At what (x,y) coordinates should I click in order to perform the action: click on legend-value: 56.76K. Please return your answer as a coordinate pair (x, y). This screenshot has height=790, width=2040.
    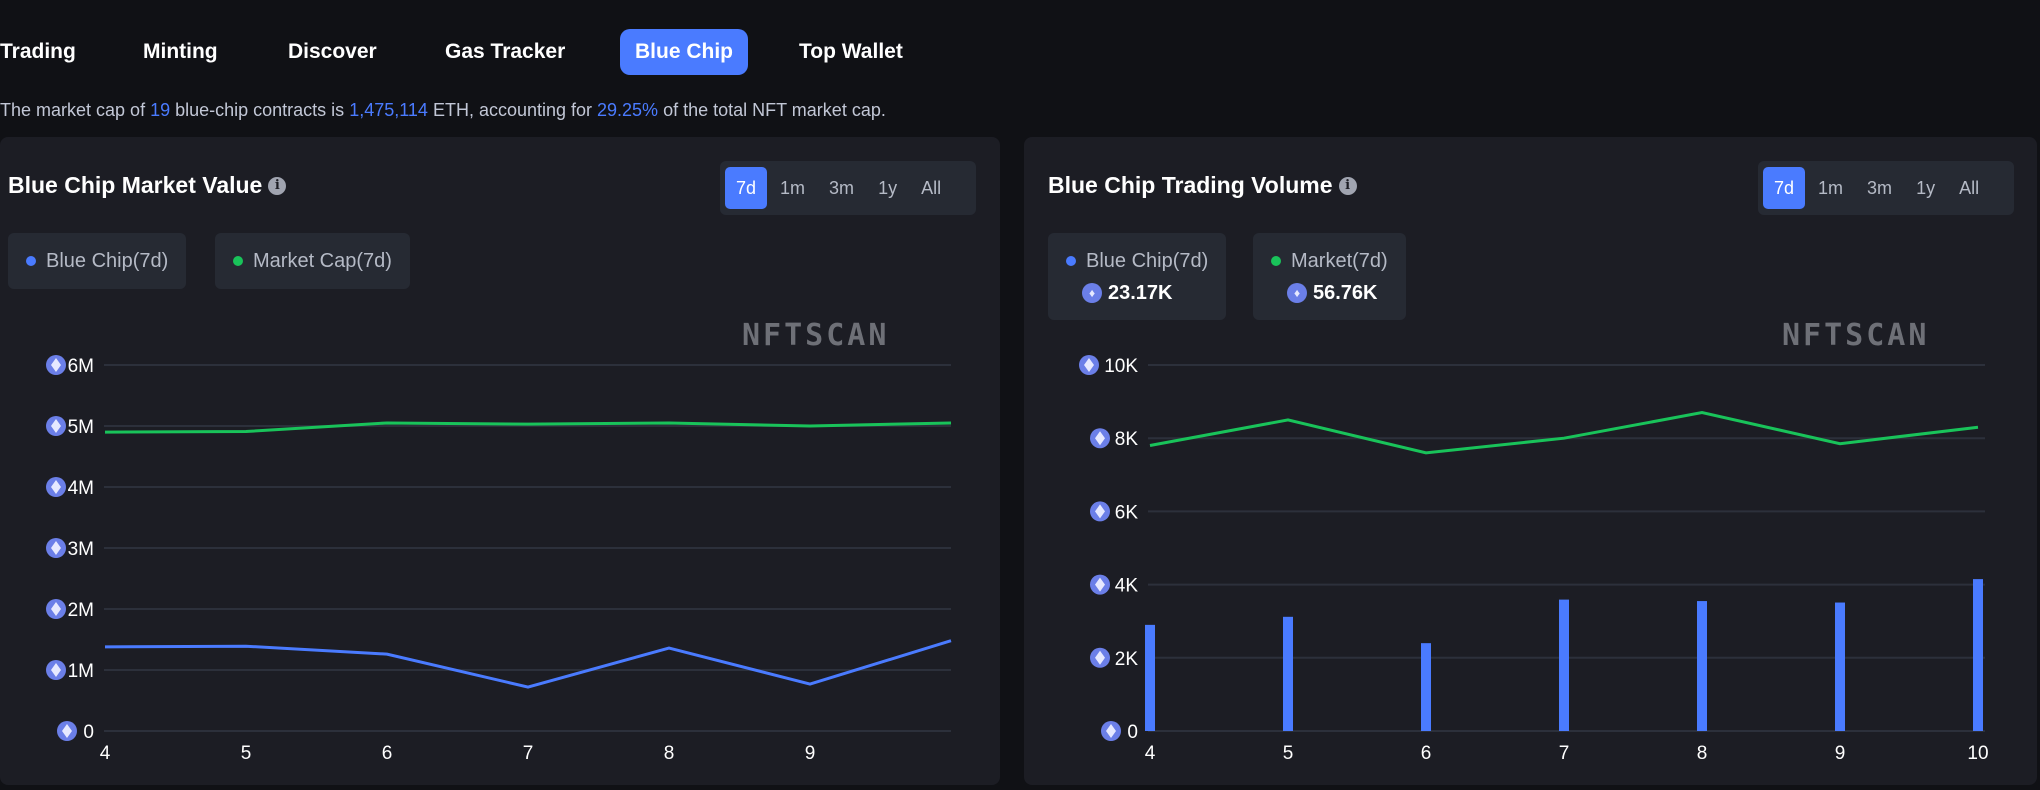
    Looking at the image, I should click on (1345, 292).